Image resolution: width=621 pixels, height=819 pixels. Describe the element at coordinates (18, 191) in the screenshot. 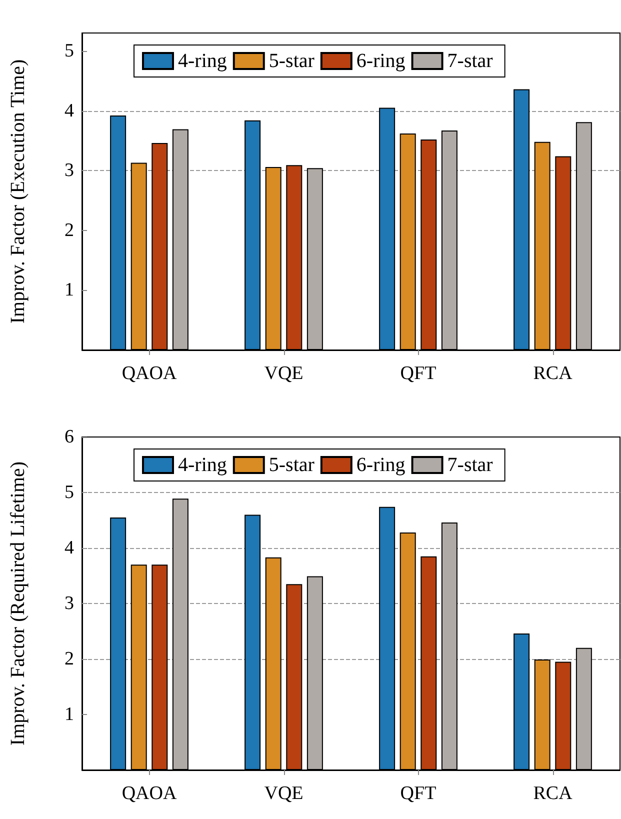

I see `y-axis-title: Improv. Factor (Execution Time)` at that location.